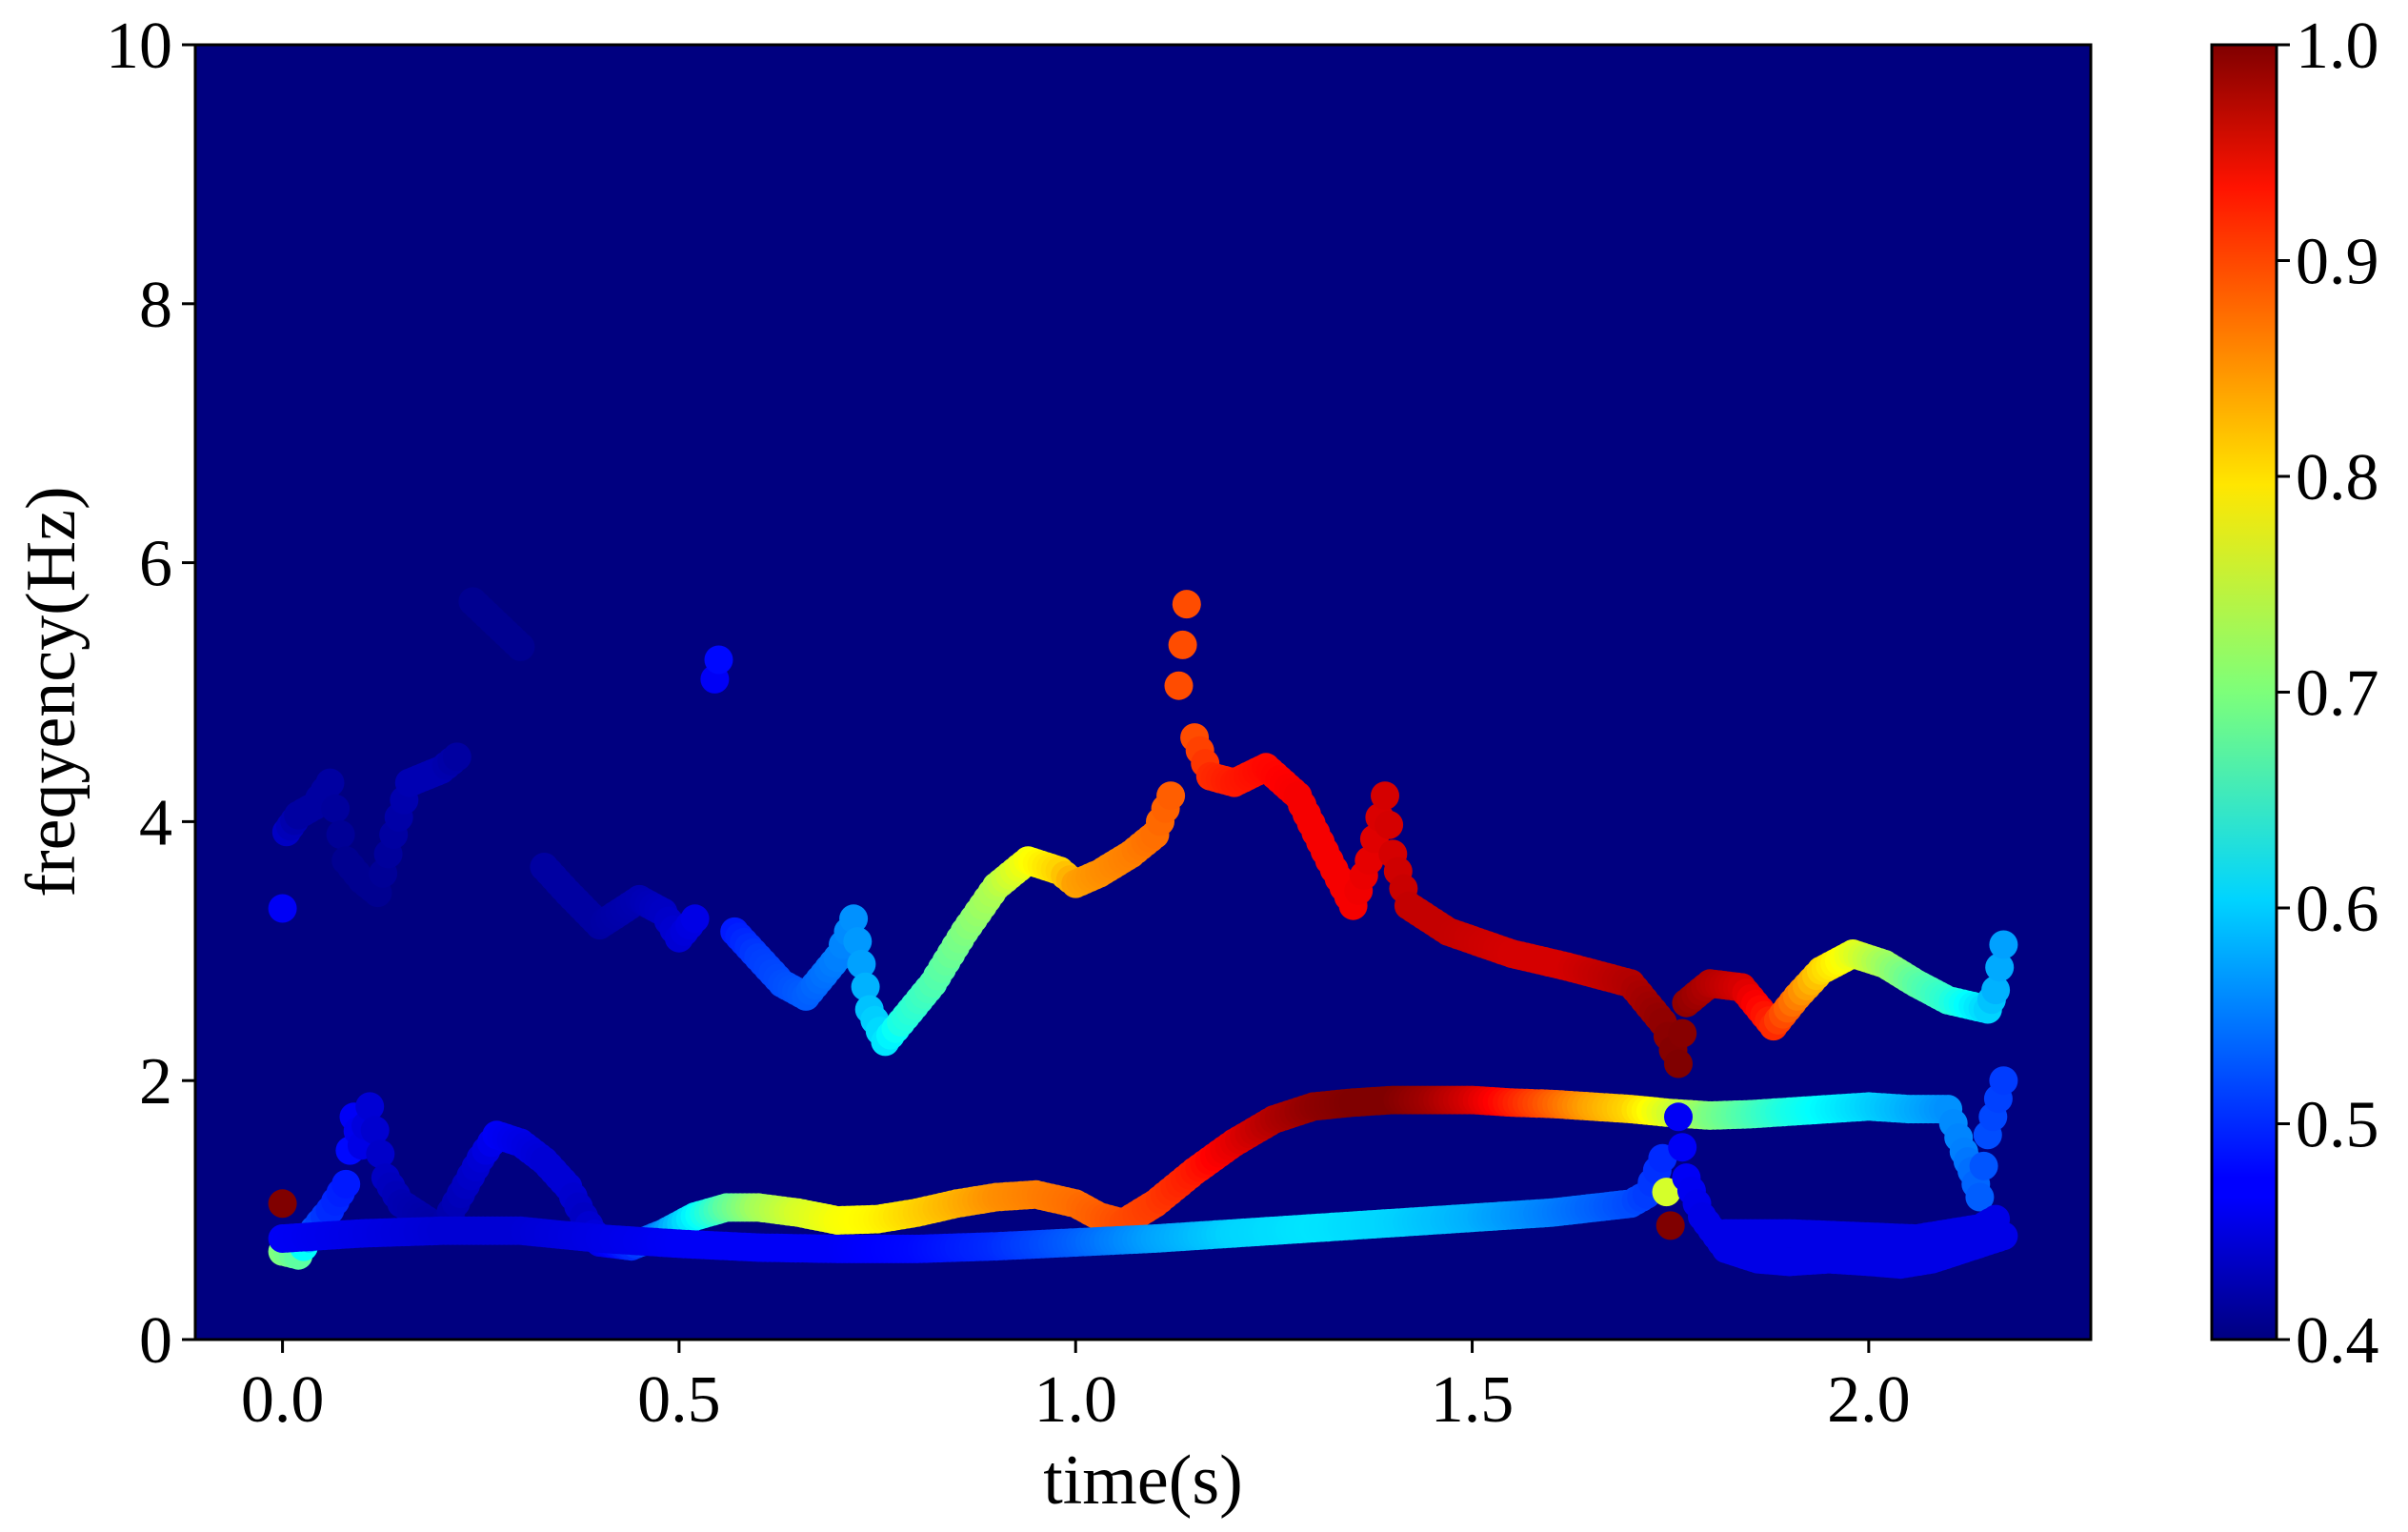 The height and width of the screenshot is (1532, 2408). I want to click on colorbar-tick-label: 0.9, so click(2337, 262).